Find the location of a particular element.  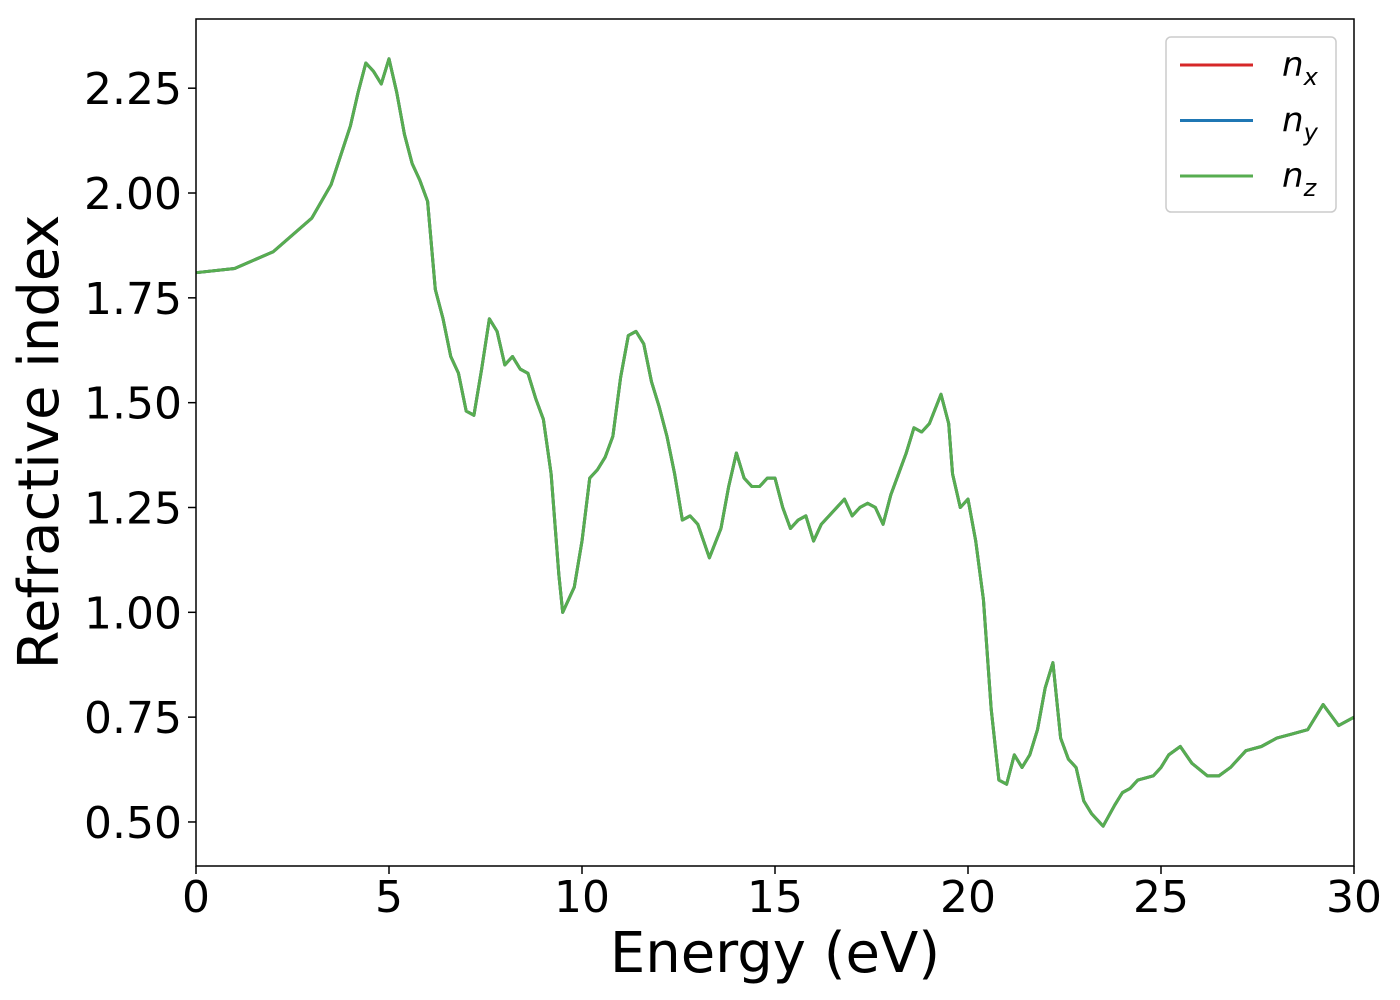

y-tick-label: 0.50 is located at coordinates (133, 823).